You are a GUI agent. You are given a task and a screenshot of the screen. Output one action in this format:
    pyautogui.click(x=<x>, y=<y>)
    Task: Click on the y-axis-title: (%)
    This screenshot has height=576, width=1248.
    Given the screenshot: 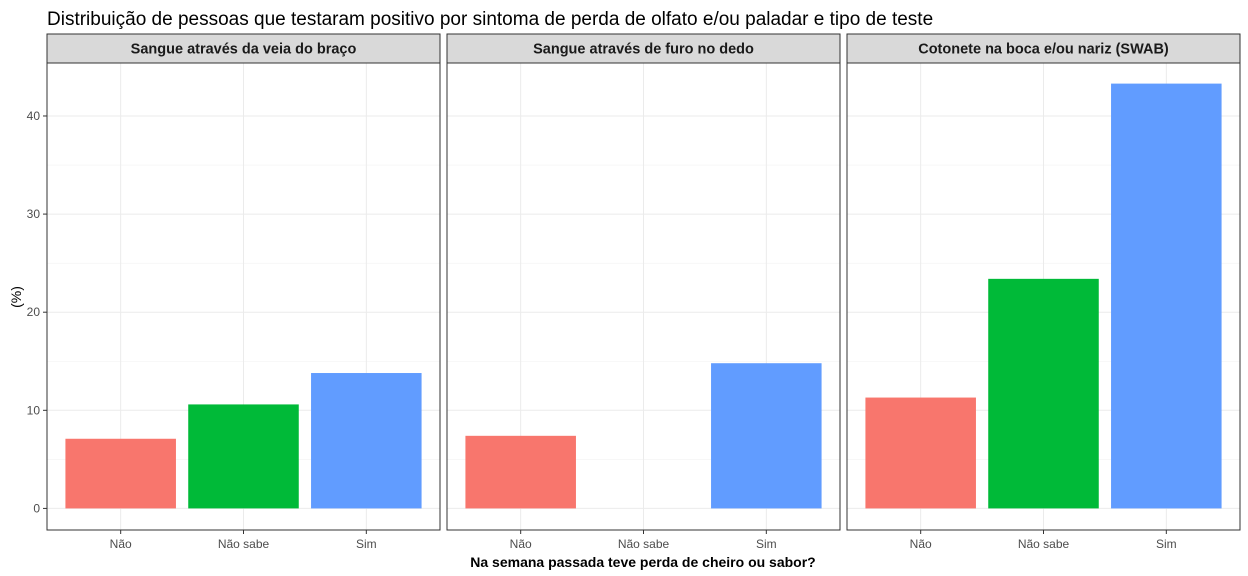 What is the action you would take?
    pyautogui.click(x=16, y=297)
    